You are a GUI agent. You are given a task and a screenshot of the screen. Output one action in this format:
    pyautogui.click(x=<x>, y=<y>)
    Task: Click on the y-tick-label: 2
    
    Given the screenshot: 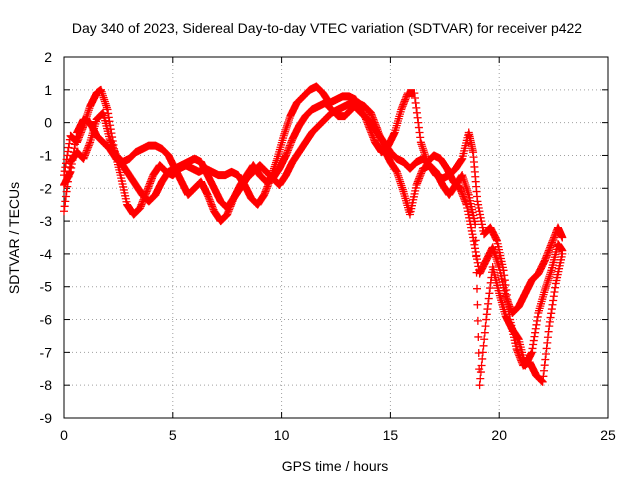 What is the action you would take?
    pyautogui.click(x=48, y=57)
    